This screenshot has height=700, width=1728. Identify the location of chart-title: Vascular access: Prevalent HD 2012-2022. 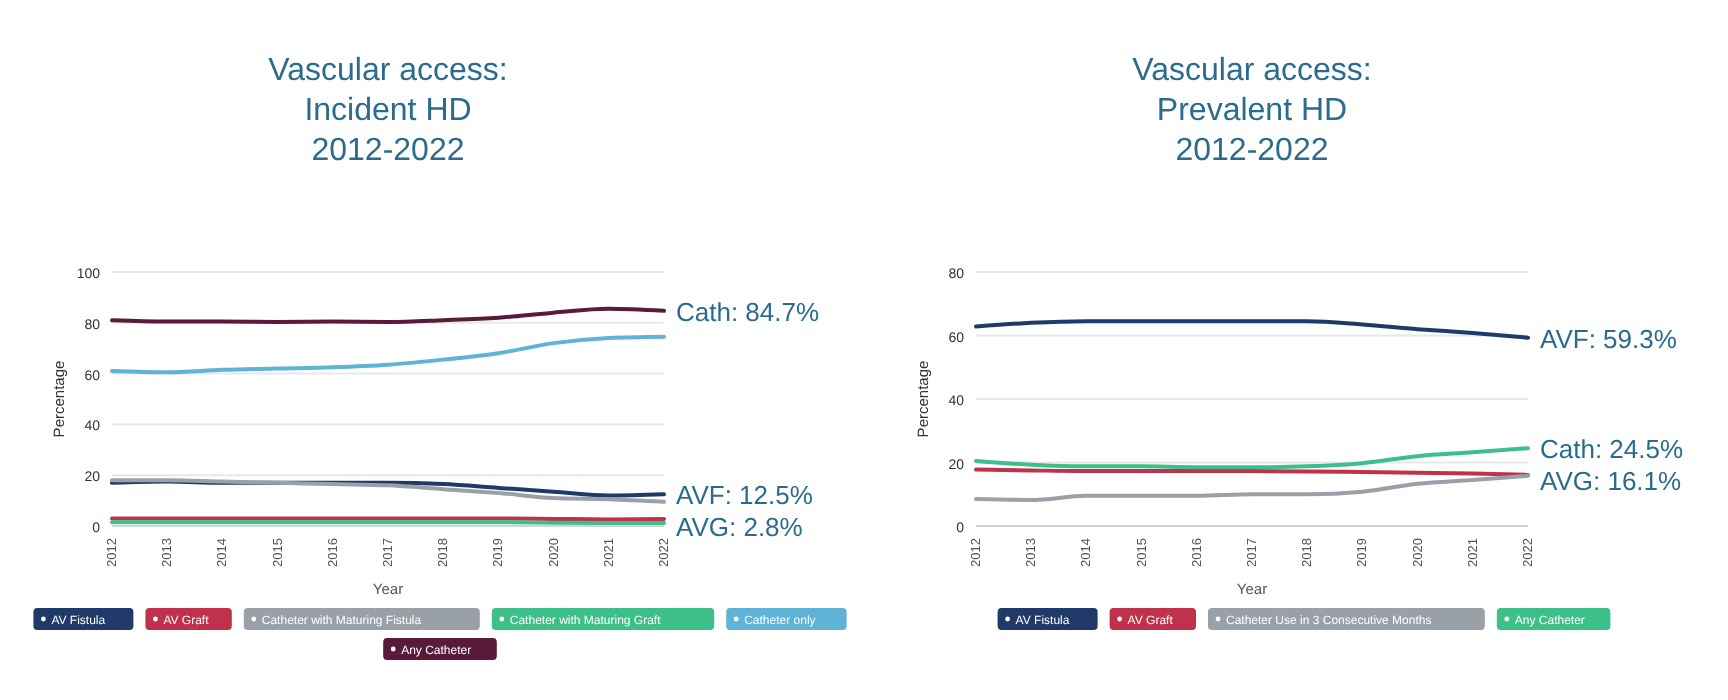
(1252, 111).